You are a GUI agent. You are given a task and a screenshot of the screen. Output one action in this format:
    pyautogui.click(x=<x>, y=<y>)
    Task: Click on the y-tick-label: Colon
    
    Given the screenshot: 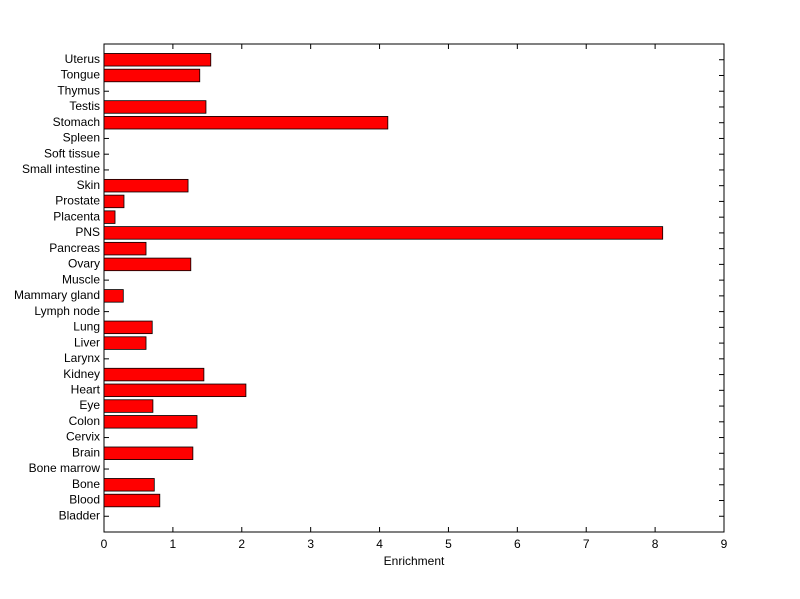 What is the action you would take?
    pyautogui.click(x=84, y=421)
    